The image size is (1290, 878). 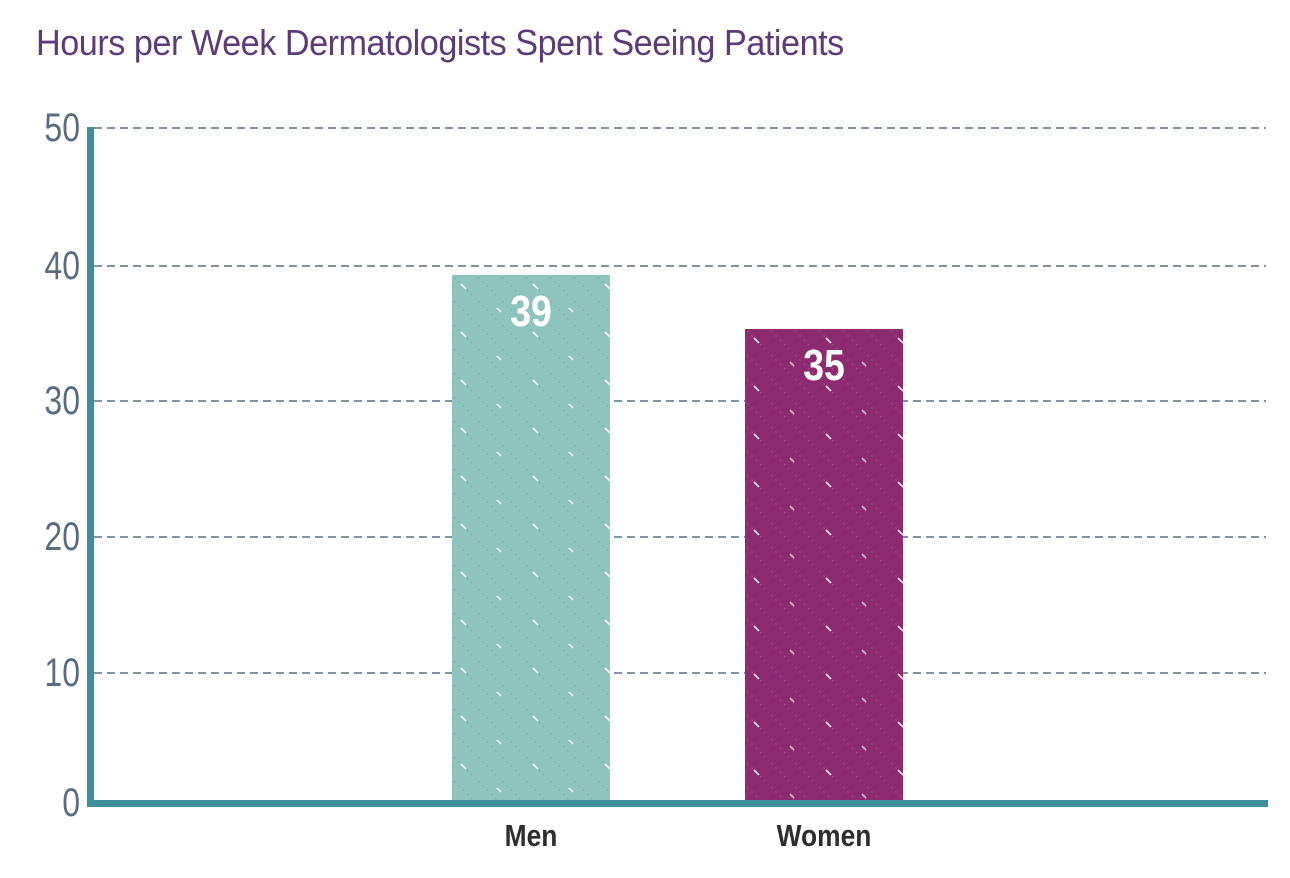 I want to click on bar-women-pattern, so click(x=824, y=565).